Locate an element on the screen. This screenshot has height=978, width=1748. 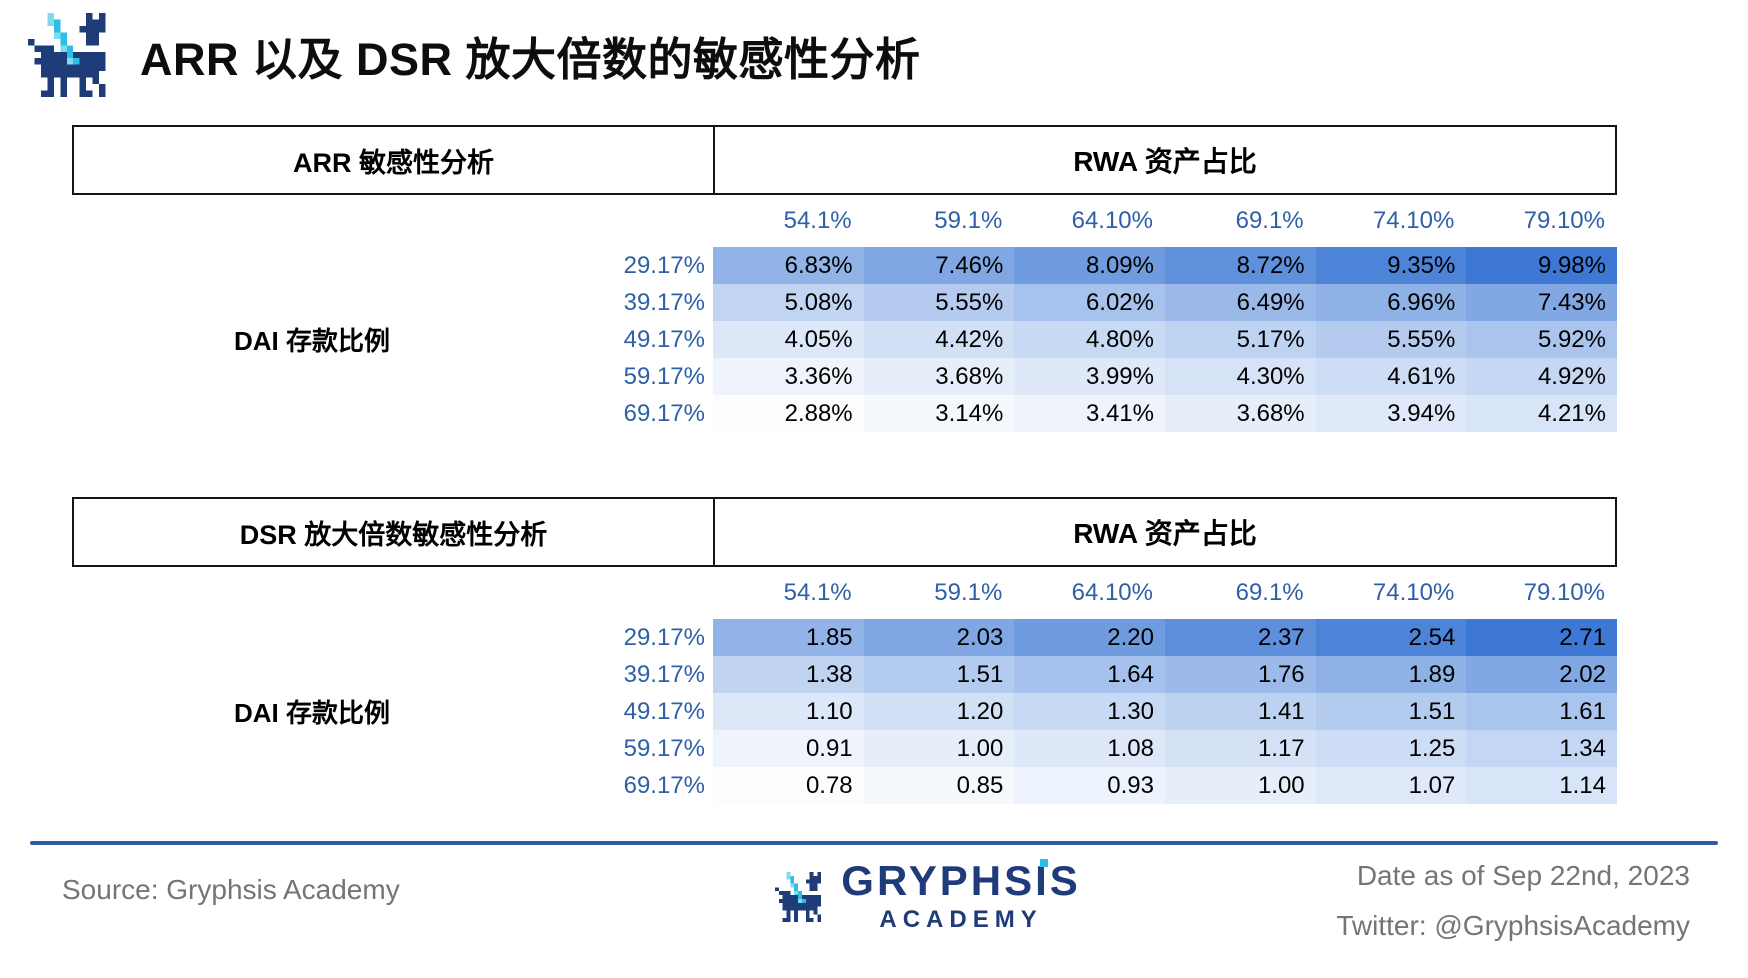
heatmap-cell: 6.02% is located at coordinates (1089, 302).